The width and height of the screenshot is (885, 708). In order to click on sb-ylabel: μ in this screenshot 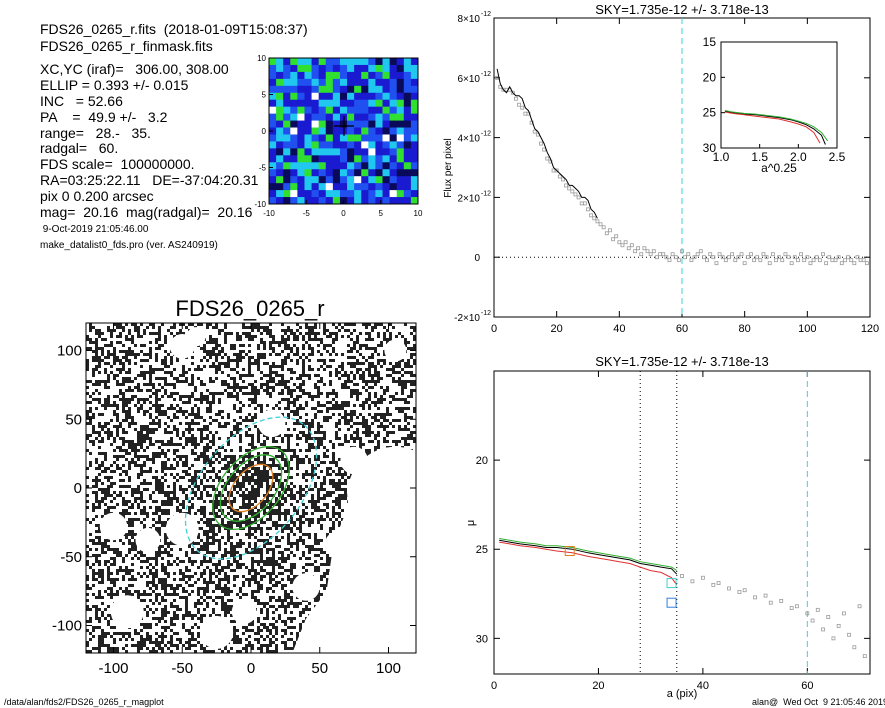, I will do `click(471, 523)`.